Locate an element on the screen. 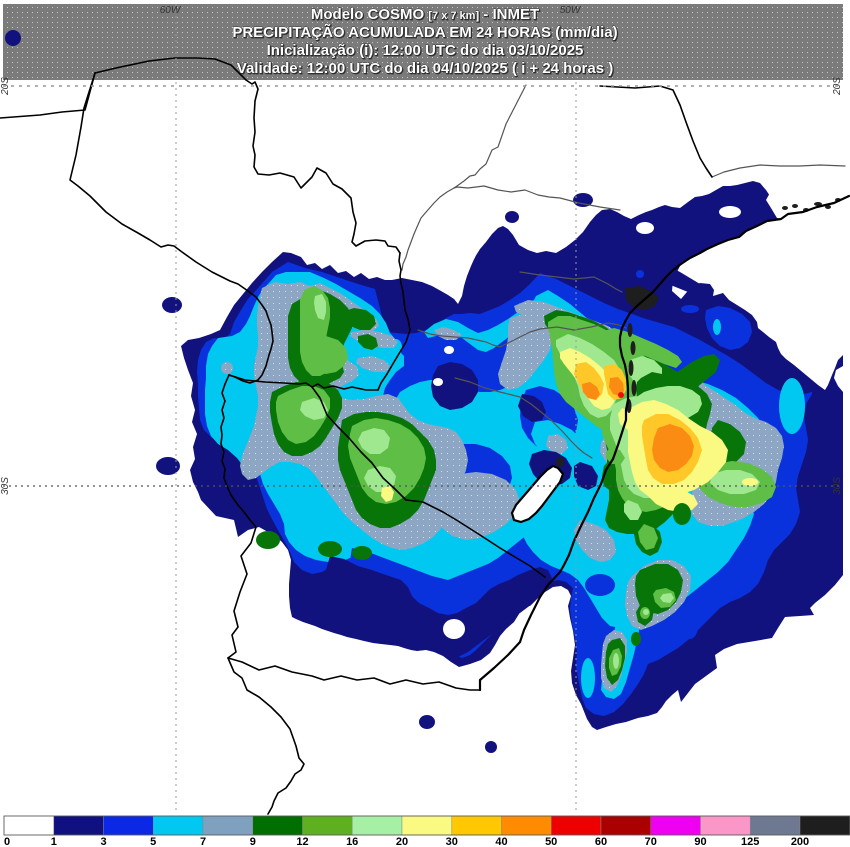 The height and width of the screenshot is (847, 850). svg-text: 125 is located at coordinates (750, 841).